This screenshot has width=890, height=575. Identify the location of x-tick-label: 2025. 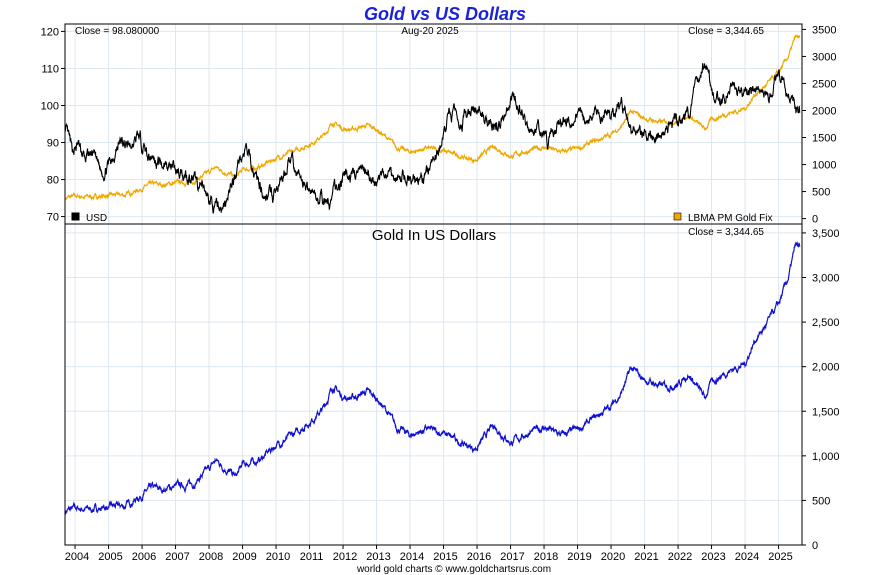
(780, 557).